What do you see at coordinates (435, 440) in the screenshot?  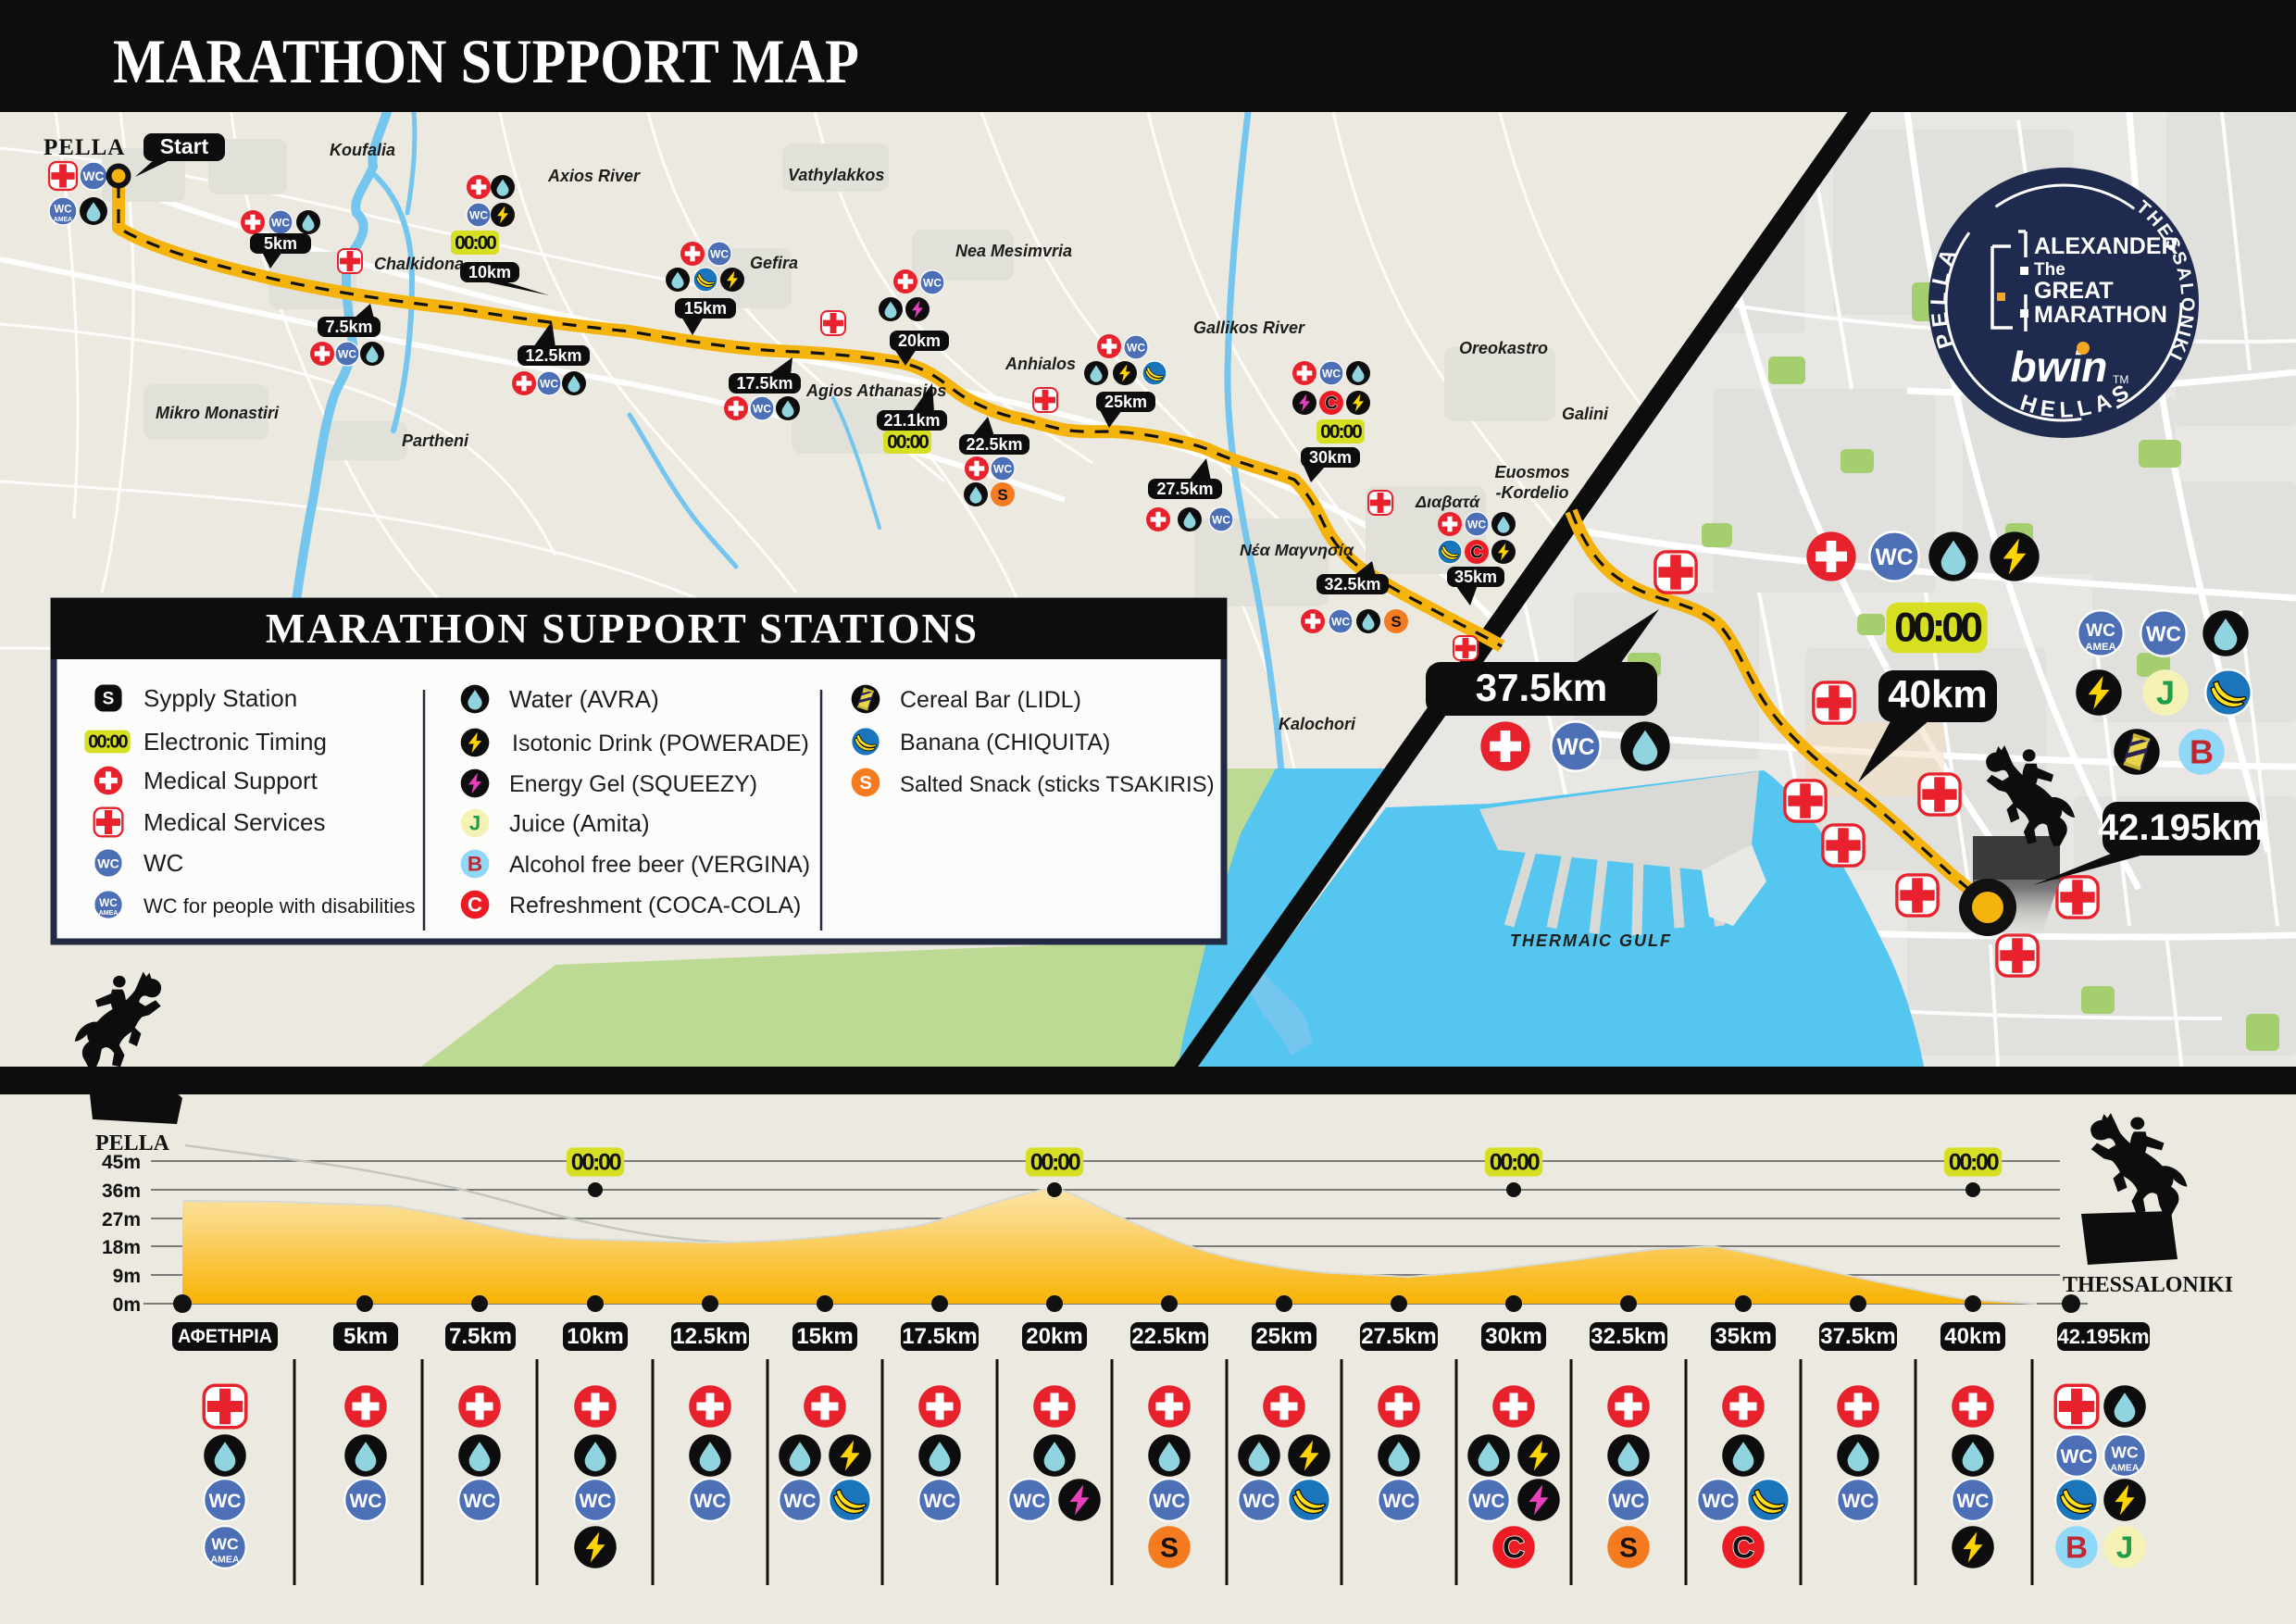 I see `svg-text: Partheni` at bounding box center [435, 440].